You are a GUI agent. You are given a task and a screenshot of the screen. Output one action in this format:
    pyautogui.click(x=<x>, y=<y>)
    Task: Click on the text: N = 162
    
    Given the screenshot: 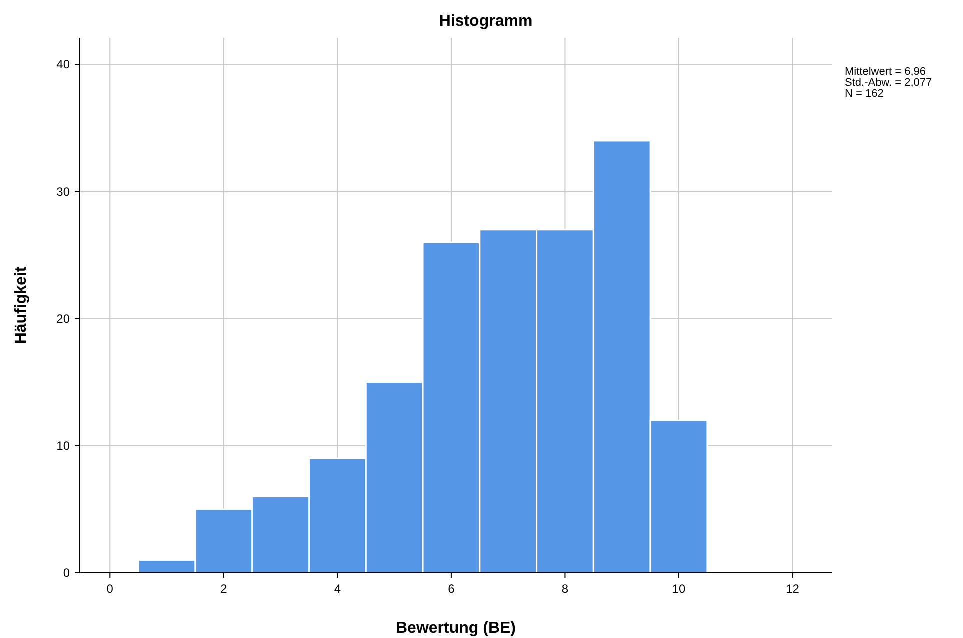 What is the action you would take?
    pyautogui.click(x=864, y=94)
    